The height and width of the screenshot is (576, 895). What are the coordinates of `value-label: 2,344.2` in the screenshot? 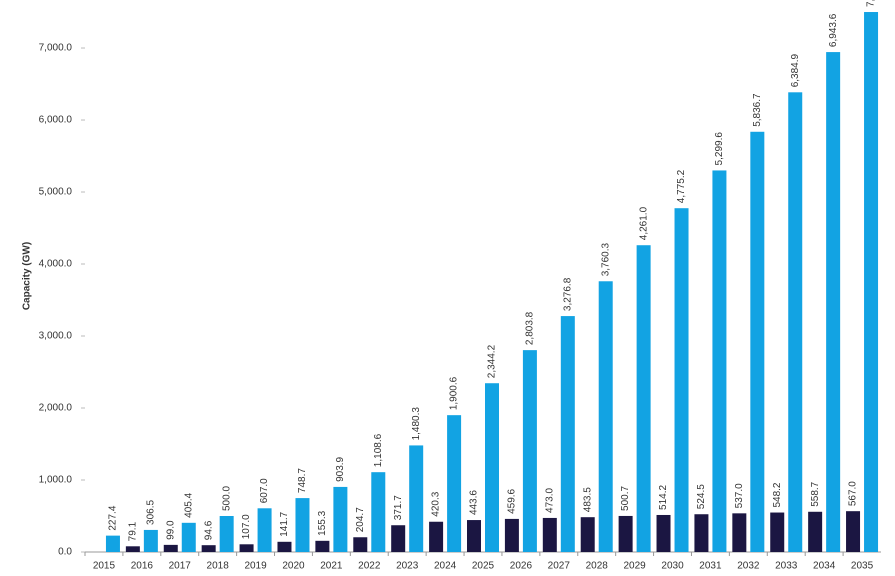 It's located at (492, 361).